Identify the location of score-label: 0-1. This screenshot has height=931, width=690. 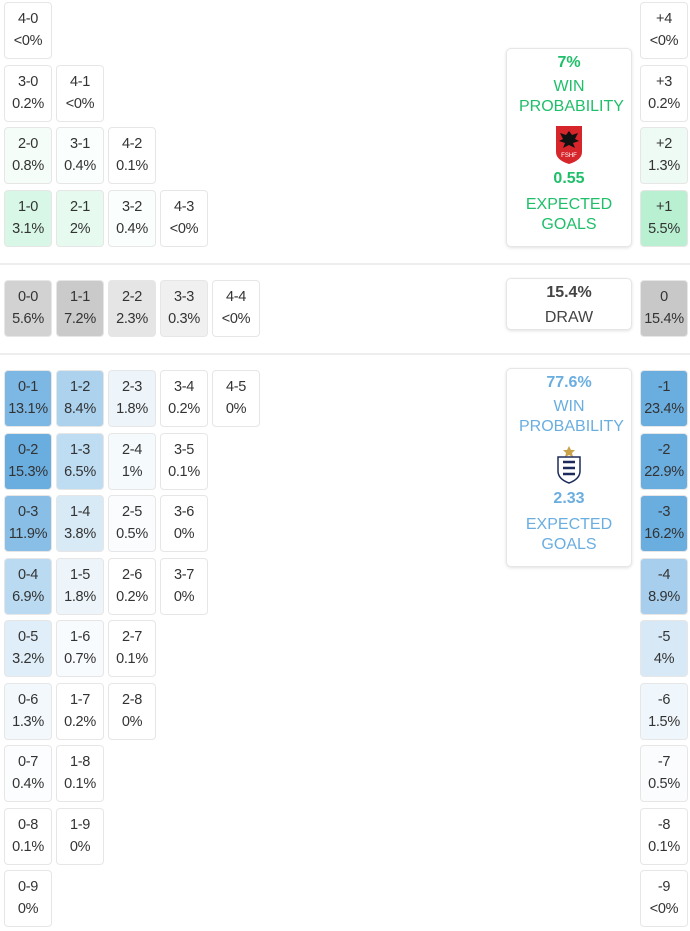
(28, 387).